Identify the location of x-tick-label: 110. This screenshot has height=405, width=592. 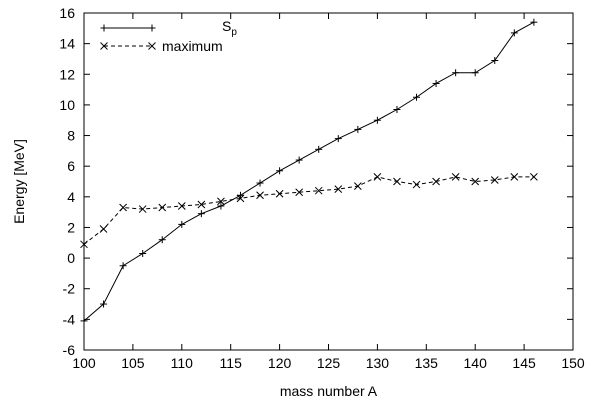
(182, 363).